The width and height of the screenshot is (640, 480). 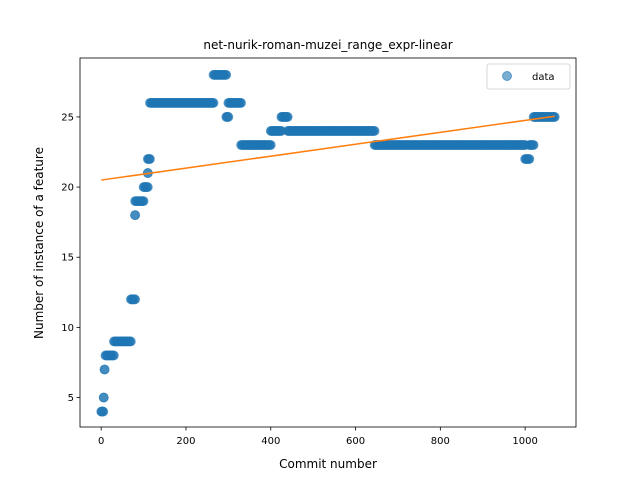 What do you see at coordinates (71, 398) in the screenshot?
I see `y-tick-label: 5` at bounding box center [71, 398].